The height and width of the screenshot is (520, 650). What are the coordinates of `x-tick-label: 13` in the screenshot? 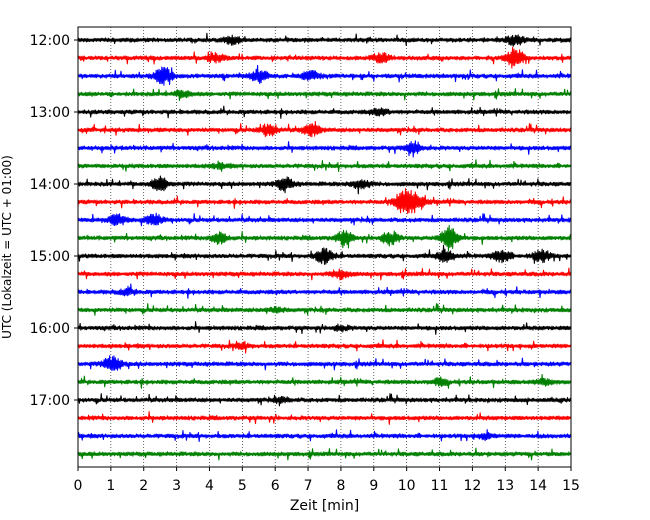 It's located at (505, 486).